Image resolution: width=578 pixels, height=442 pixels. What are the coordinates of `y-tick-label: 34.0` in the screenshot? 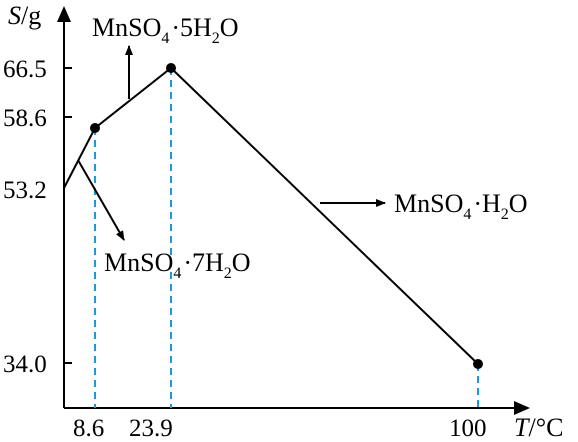 It's located at (25, 364).